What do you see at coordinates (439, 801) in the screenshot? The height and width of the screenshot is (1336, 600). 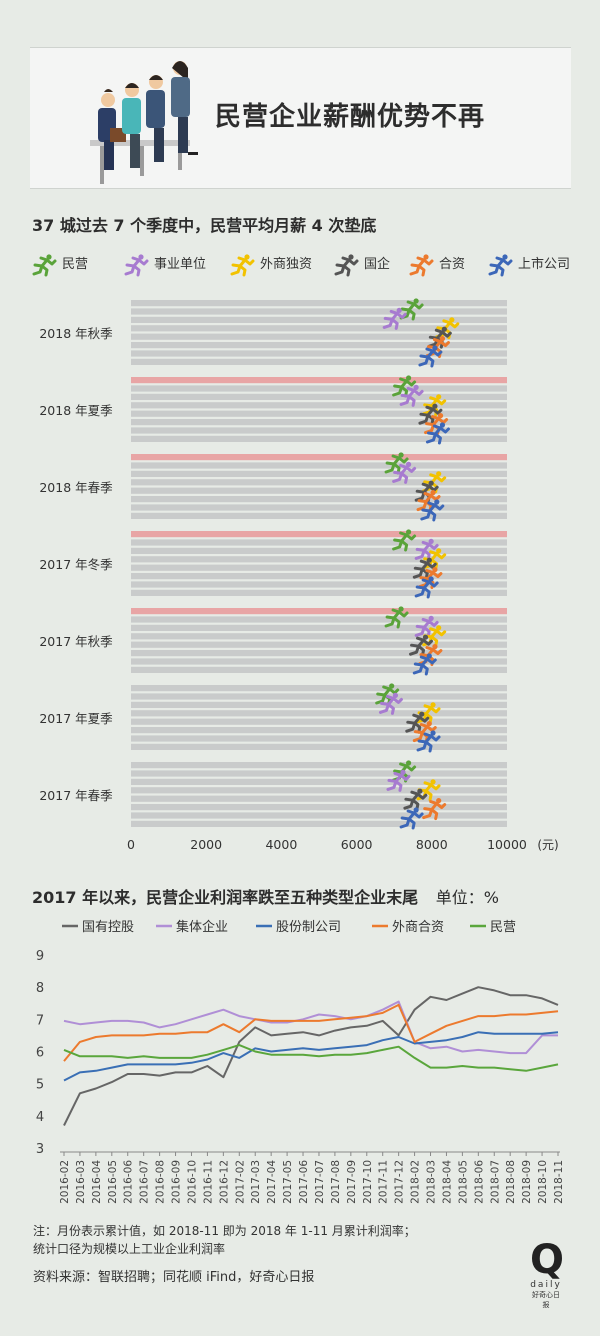 I see `salary-point-6-4-head` at bounding box center [439, 801].